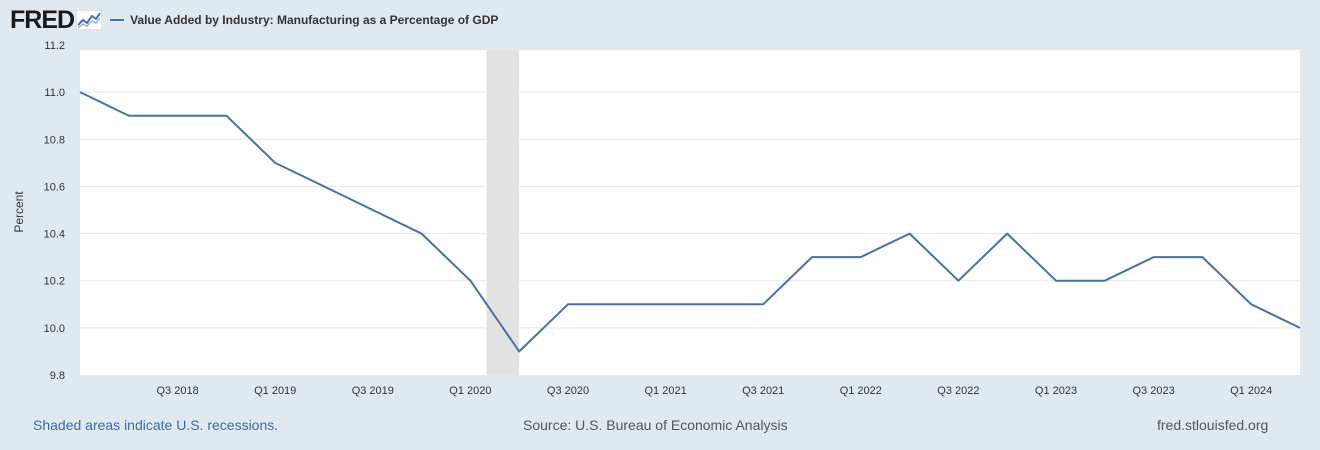 This screenshot has width=1320, height=450. Describe the element at coordinates (54, 93) in the screenshot. I see `y-tick-label: 11.0` at that location.